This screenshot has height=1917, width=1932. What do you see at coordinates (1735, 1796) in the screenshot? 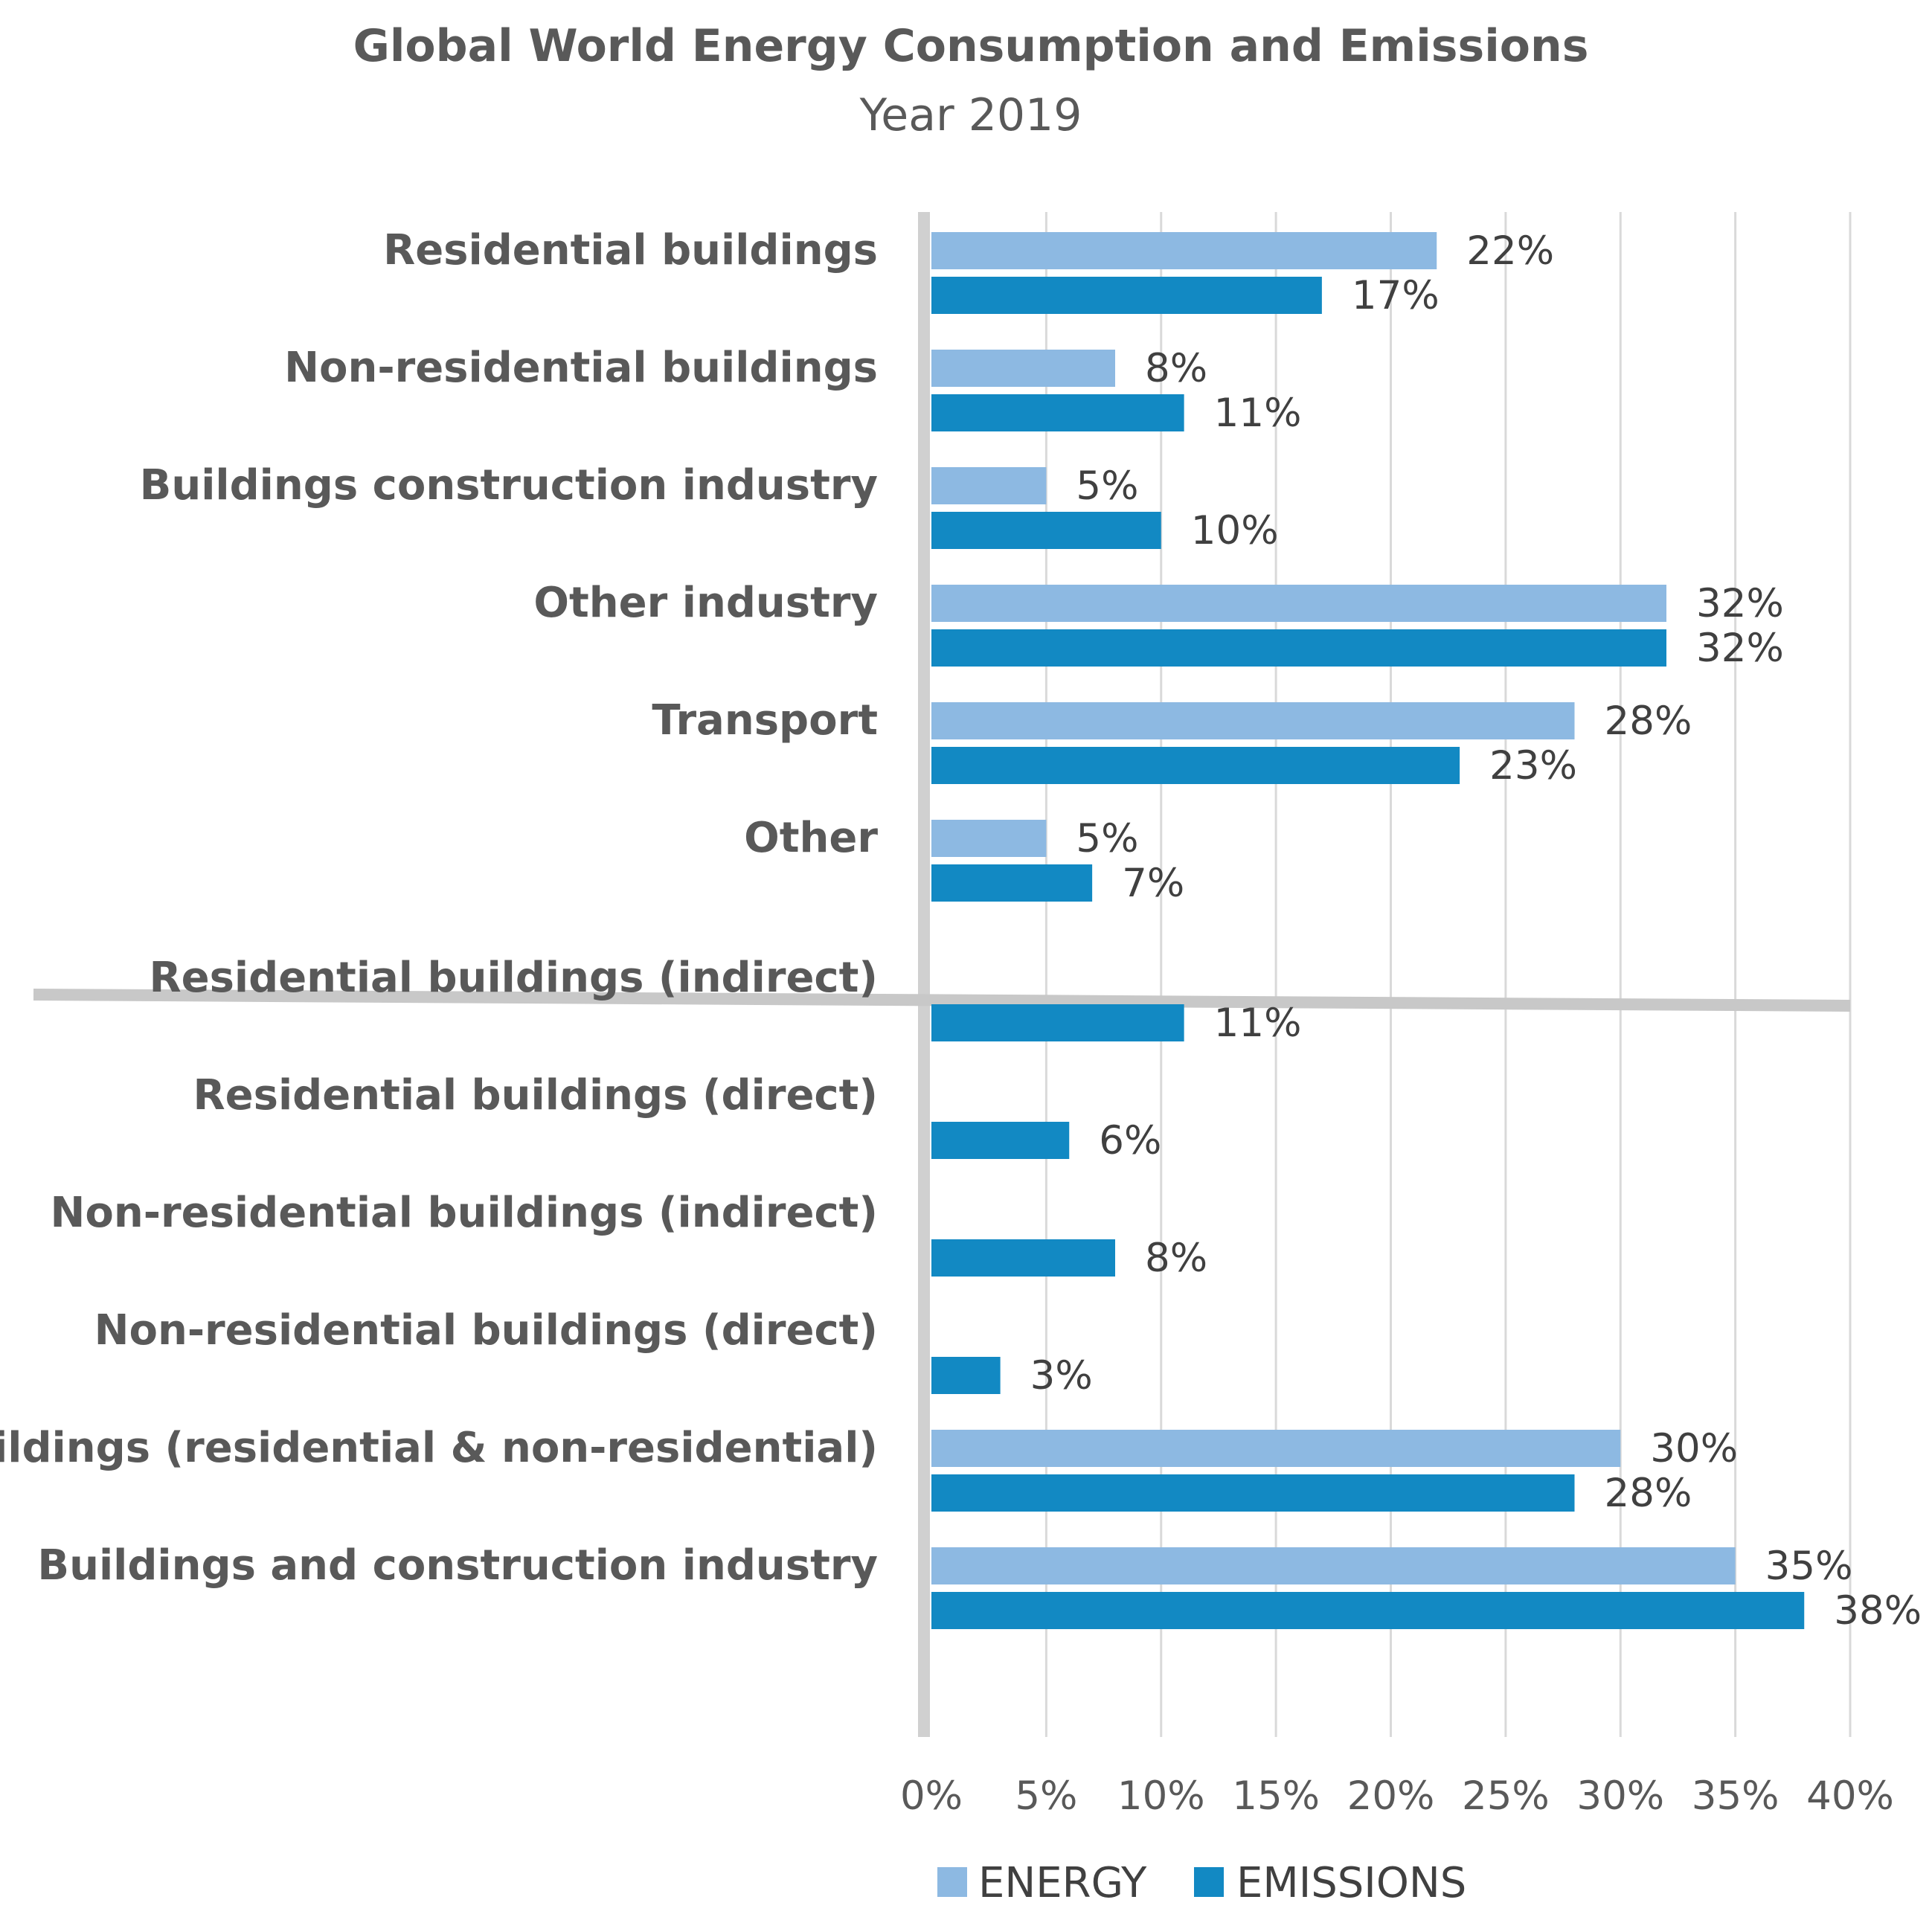
I see `tick-label-35: 35%` at bounding box center [1735, 1796].